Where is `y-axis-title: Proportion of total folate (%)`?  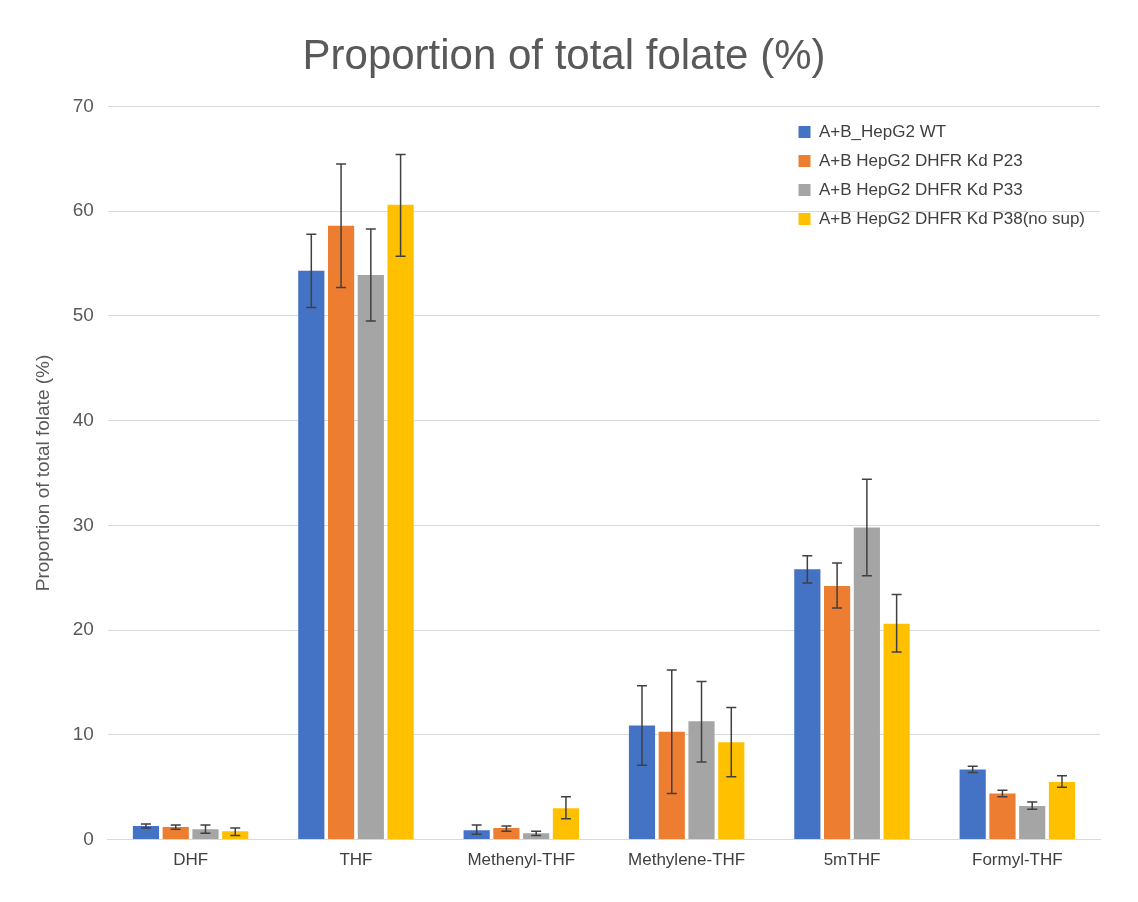
y-axis-title: Proportion of total folate (%) is located at coordinates (42, 473).